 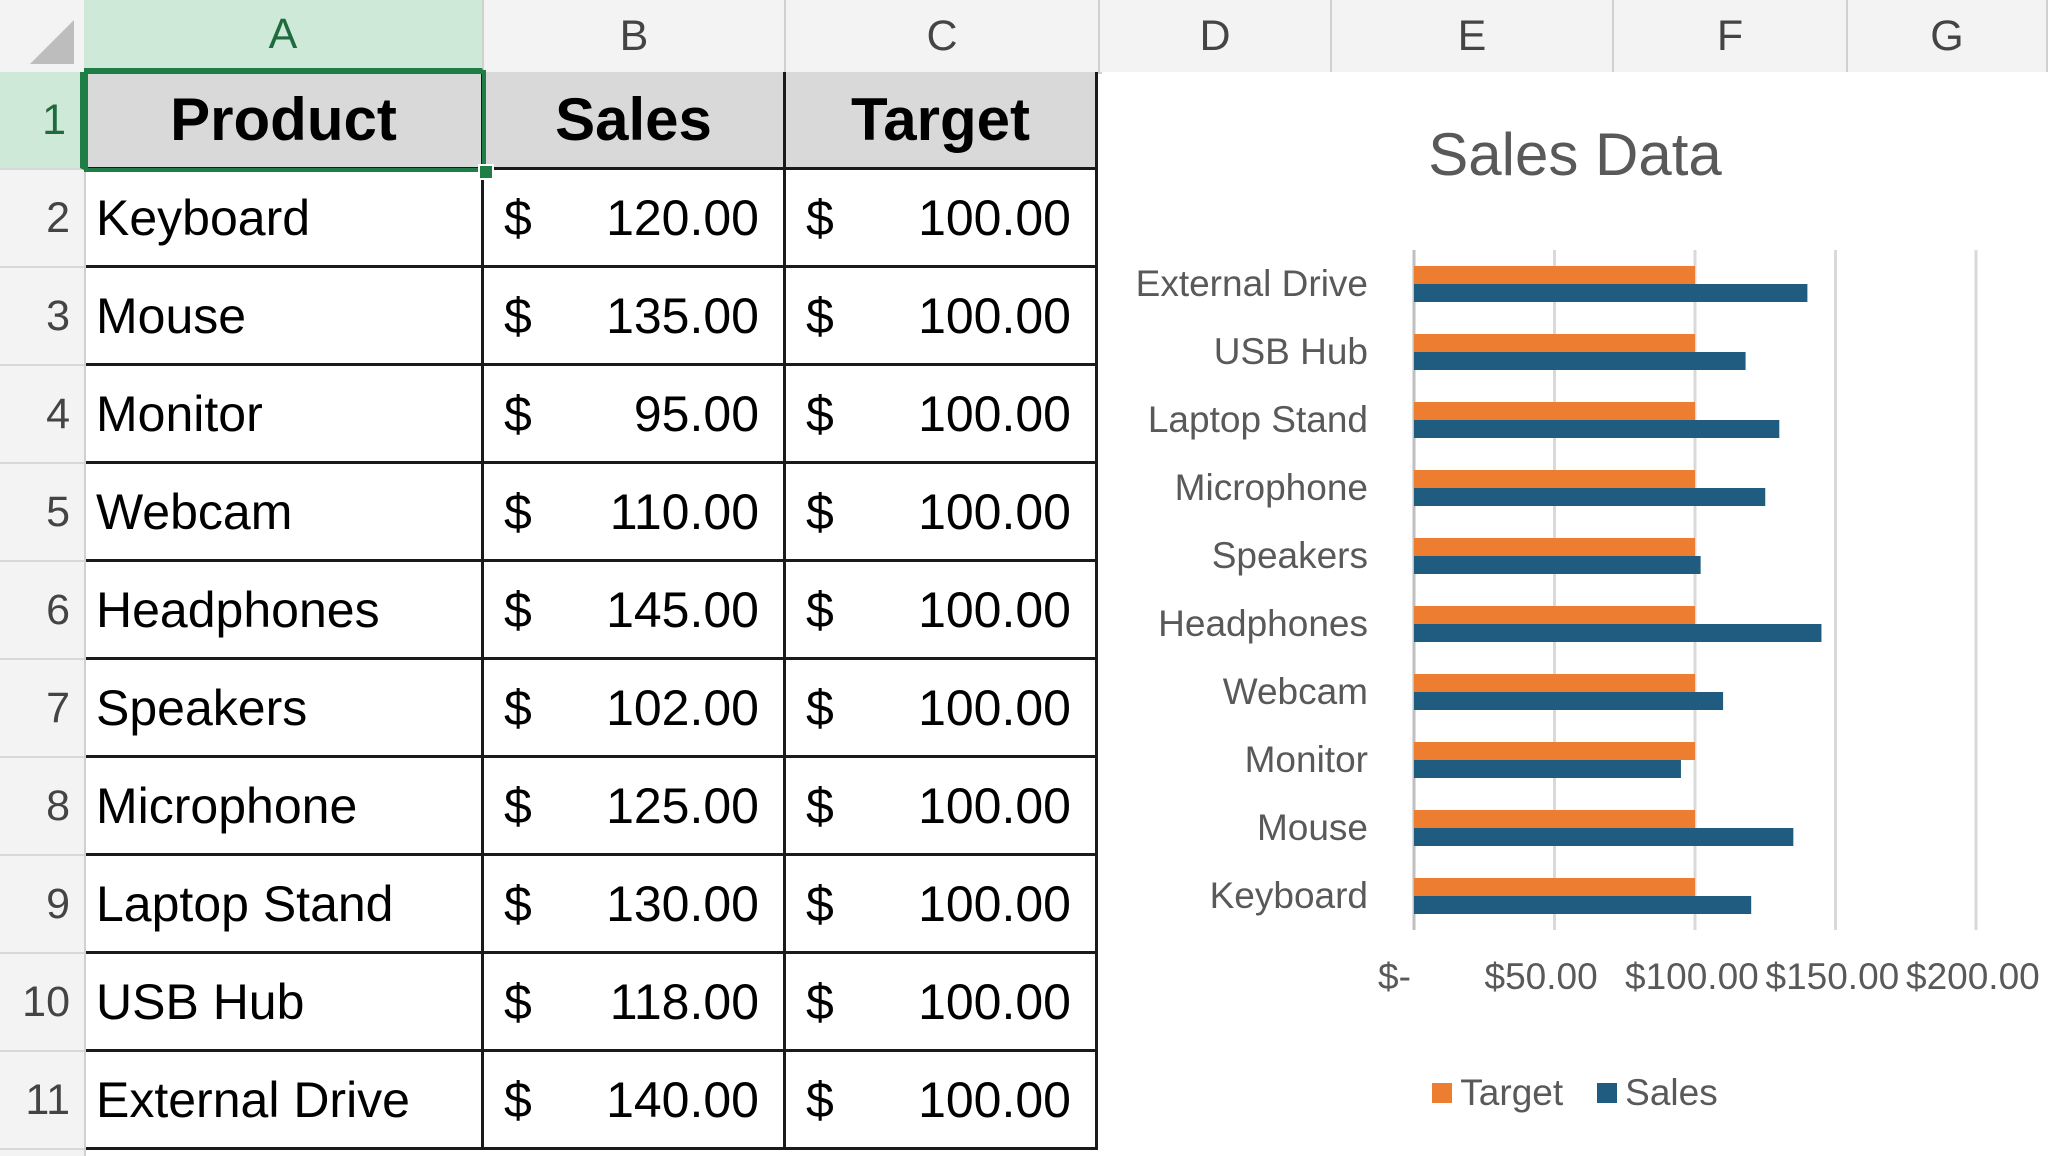 I want to click on column-header-f: F, so click(x=1731, y=36).